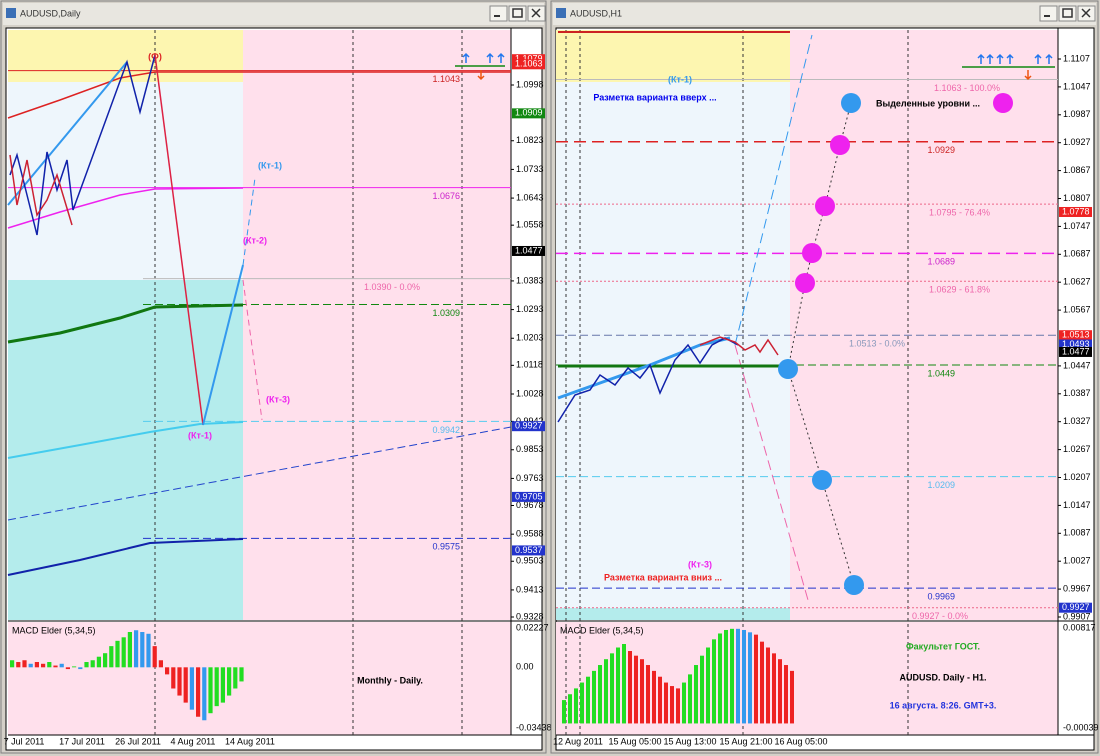 This screenshot has height=756, width=1100. What do you see at coordinates (1077, 170) in the screenshot?
I see `price-label: 1.0867` at bounding box center [1077, 170].